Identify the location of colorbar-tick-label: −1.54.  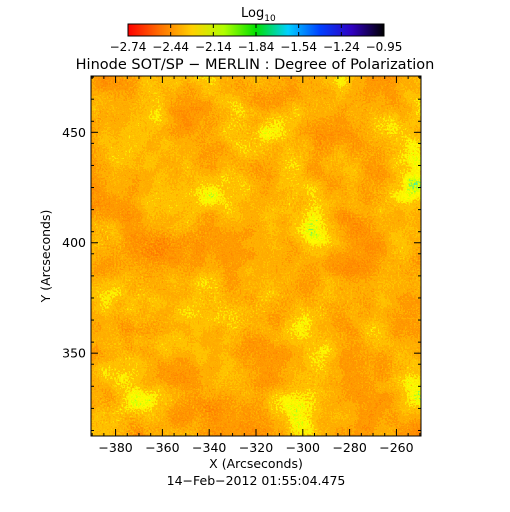
(298, 47).